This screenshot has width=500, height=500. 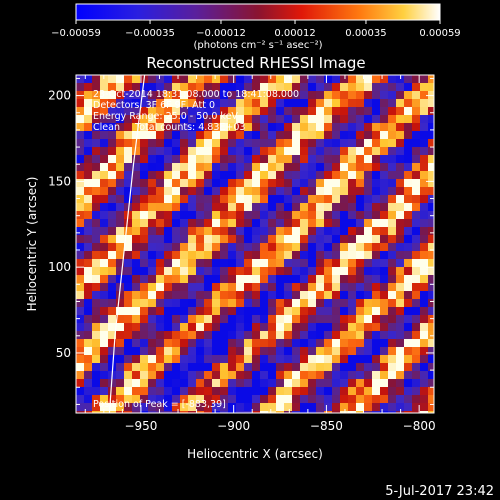 What do you see at coordinates (154, 105) in the screenshot?
I see `annotation-detectors: Detectors: 3F 6F 9F, Att 0` at bounding box center [154, 105].